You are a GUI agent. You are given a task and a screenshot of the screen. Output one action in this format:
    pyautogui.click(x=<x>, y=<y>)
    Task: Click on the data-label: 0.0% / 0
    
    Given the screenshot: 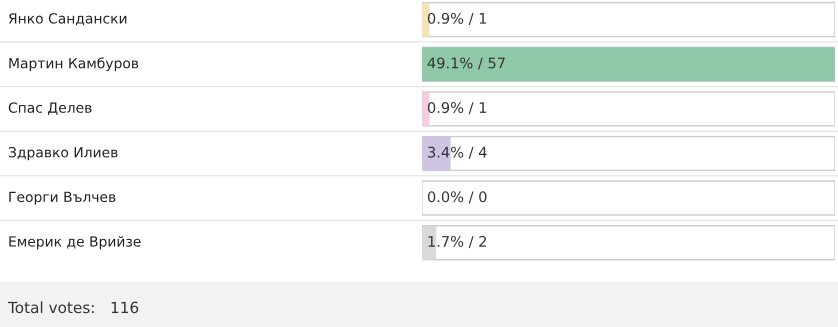 What is the action you would take?
    pyautogui.click(x=457, y=197)
    